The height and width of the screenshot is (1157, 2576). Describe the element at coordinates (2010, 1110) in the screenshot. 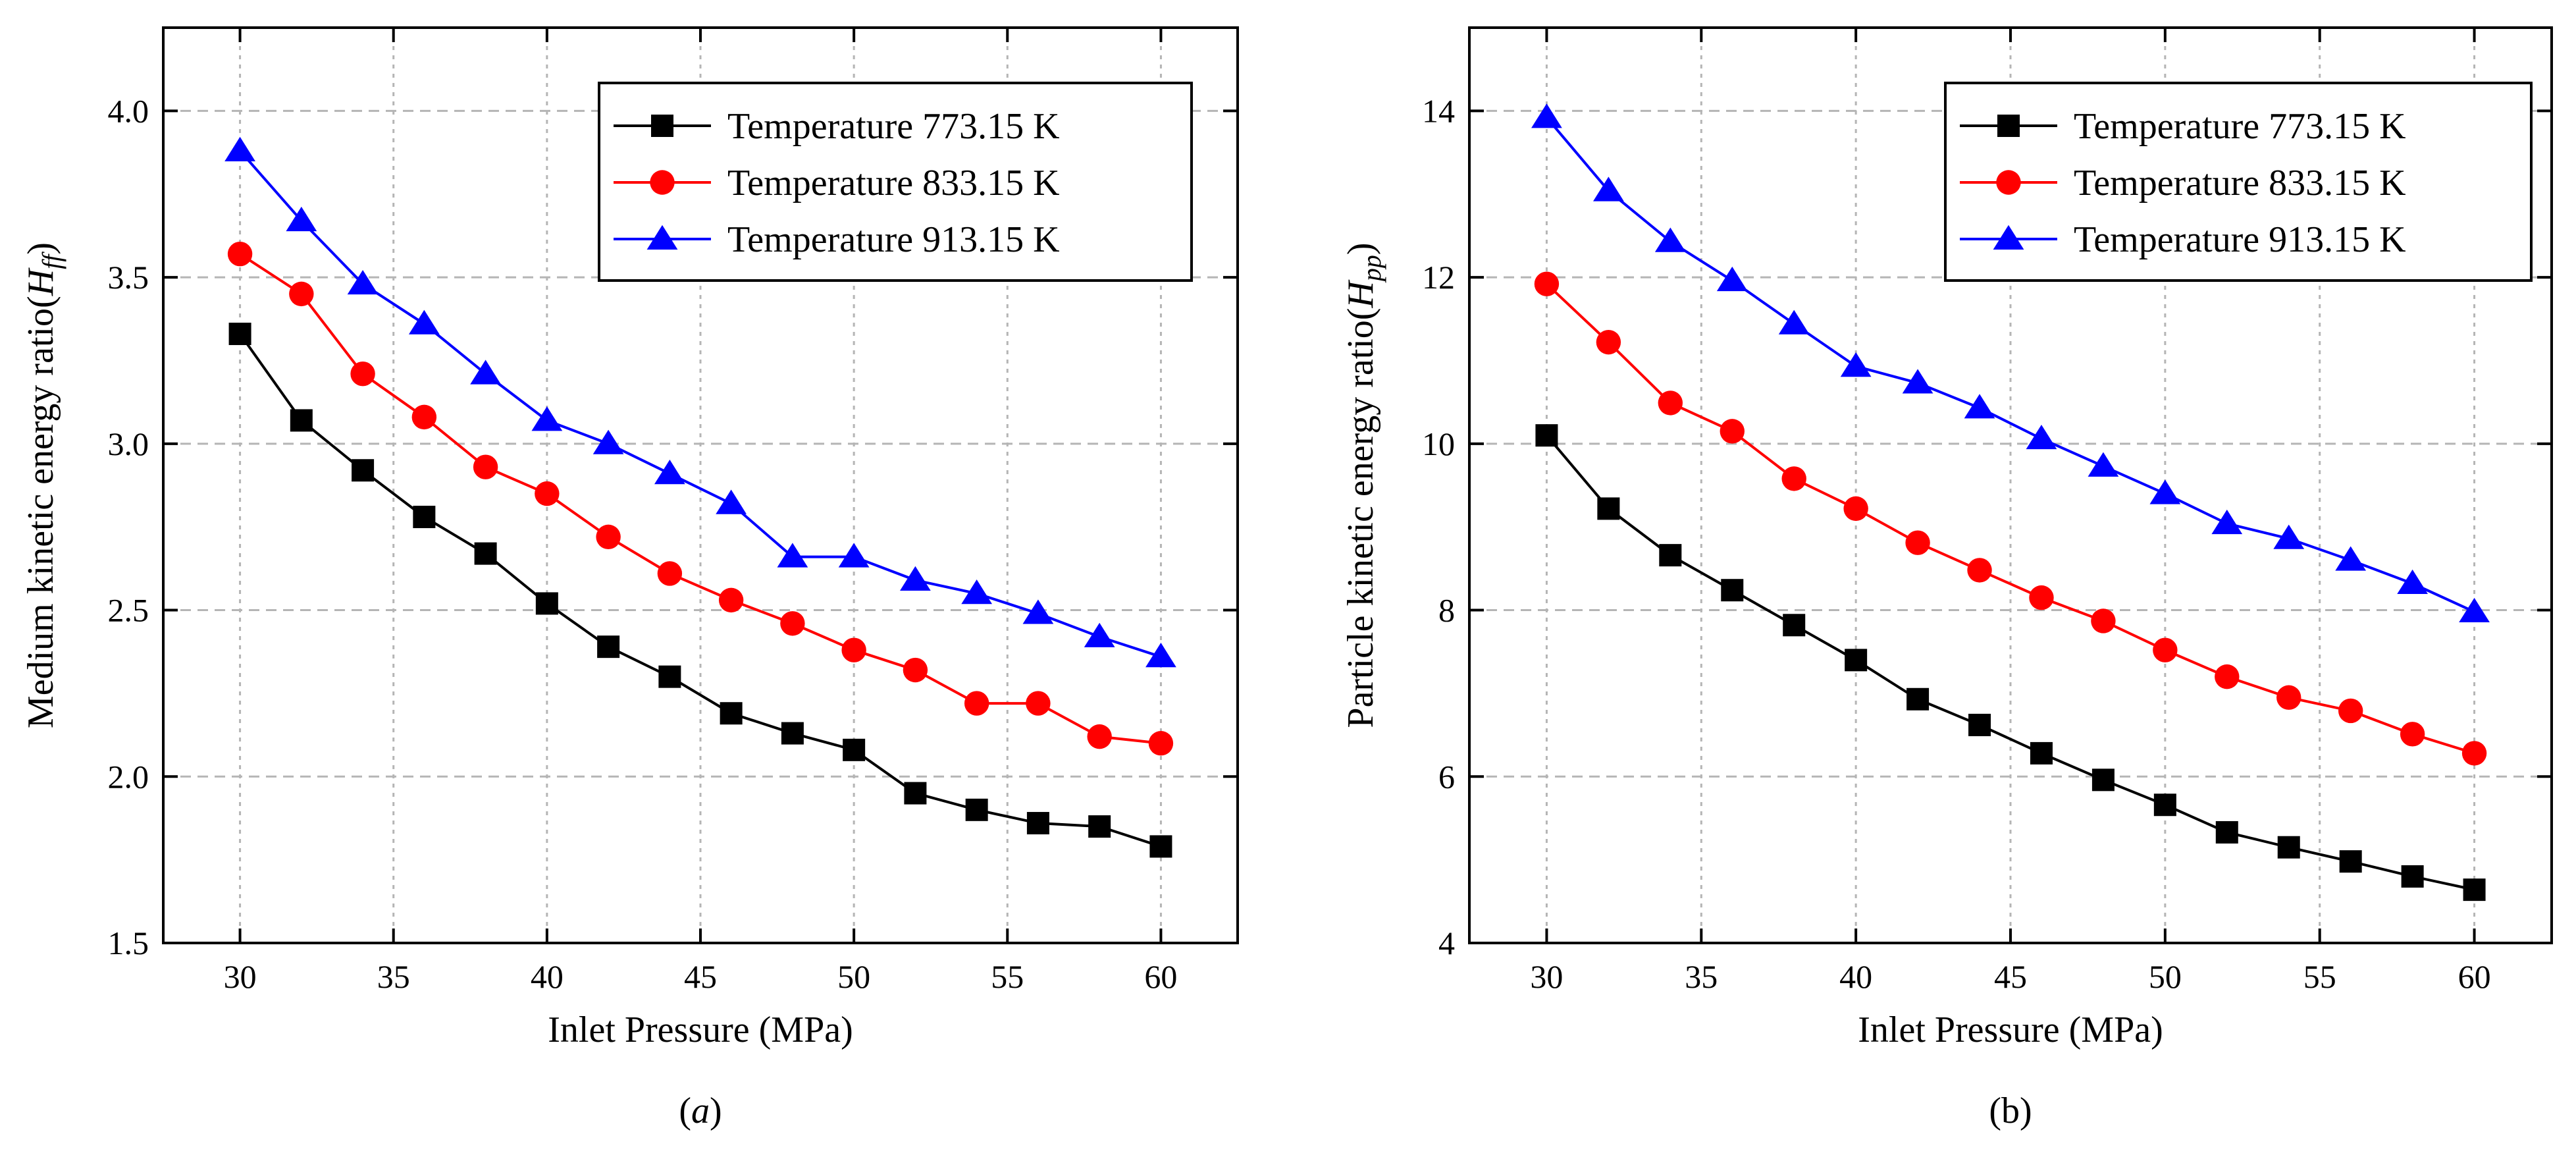

I see `panel-caption: (b)` at that location.